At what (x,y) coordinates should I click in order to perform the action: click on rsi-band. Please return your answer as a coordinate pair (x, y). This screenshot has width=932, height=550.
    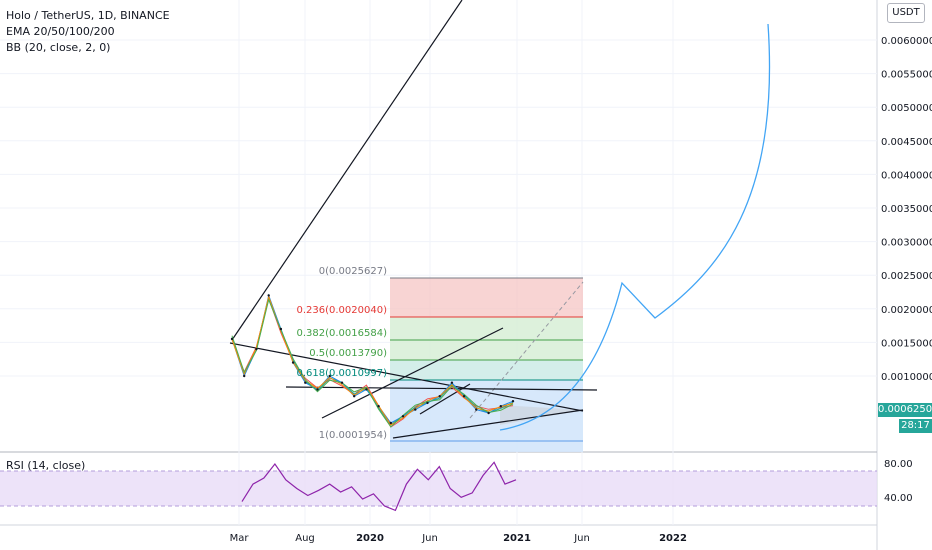
    Looking at the image, I should click on (438, 488).